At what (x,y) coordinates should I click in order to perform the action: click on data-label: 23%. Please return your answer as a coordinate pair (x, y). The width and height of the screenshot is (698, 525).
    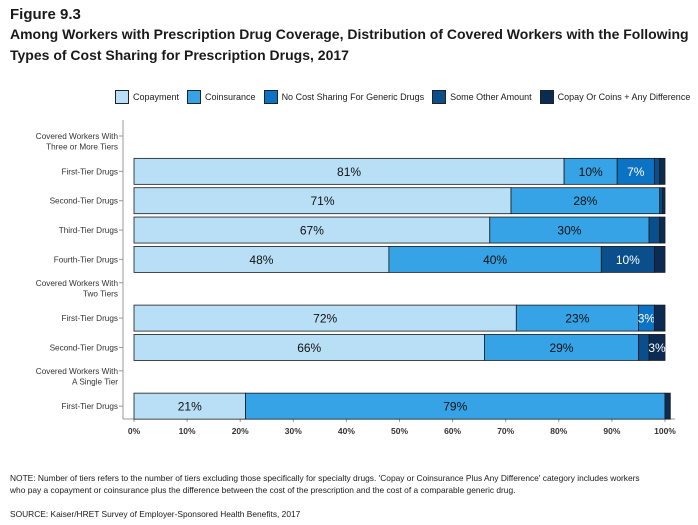
    Looking at the image, I should click on (577, 319).